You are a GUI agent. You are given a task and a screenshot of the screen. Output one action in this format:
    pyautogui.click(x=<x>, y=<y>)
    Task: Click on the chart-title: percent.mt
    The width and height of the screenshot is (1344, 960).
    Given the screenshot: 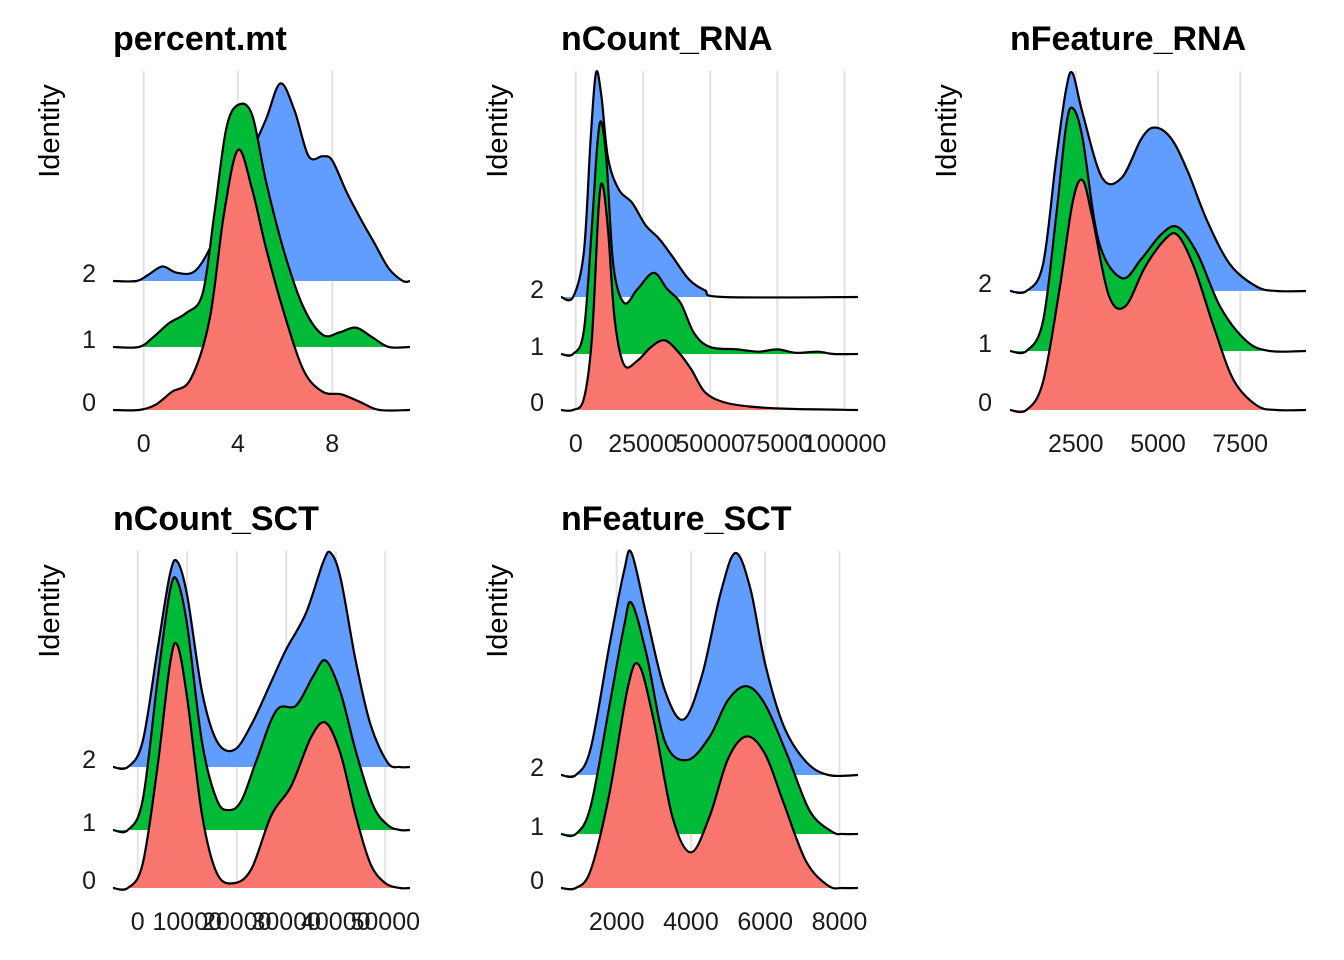 What is the action you would take?
    pyautogui.click(x=200, y=39)
    